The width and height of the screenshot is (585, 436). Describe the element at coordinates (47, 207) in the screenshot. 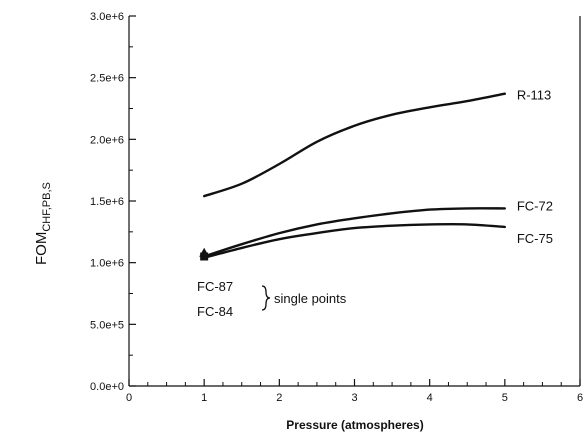

I see `y-axis-title-subscript: CHF,PB,S` at that location.